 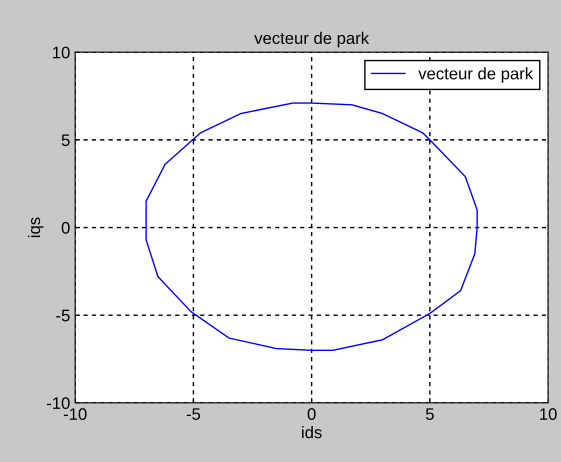 I want to click on y-tick-label: 5, so click(x=66, y=140).